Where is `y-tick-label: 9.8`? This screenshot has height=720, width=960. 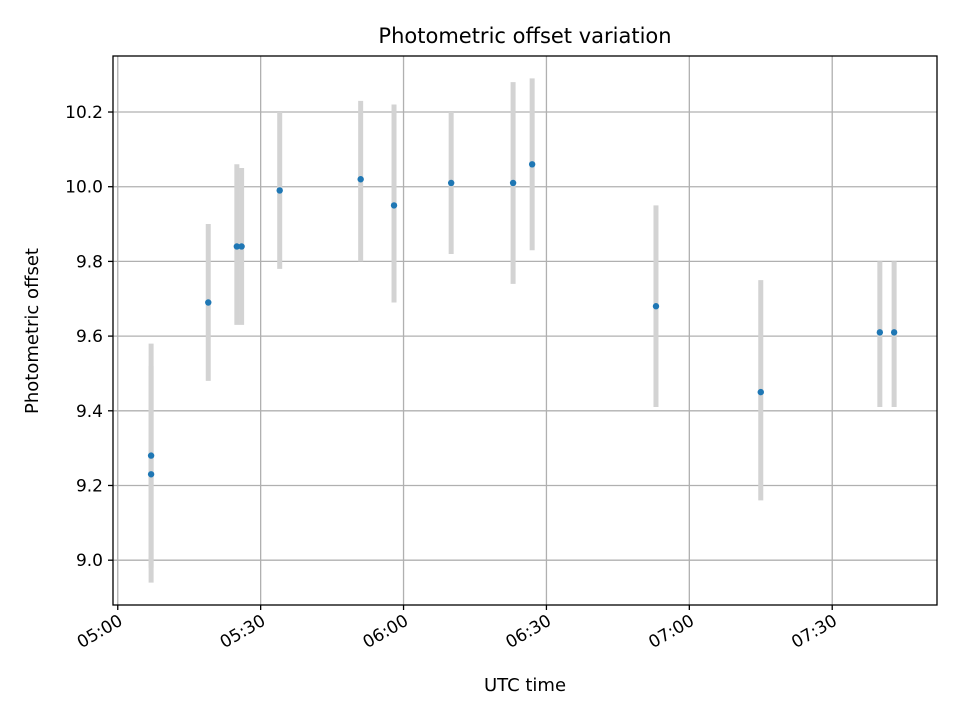 y-tick-label: 9.8 is located at coordinates (89, 262).